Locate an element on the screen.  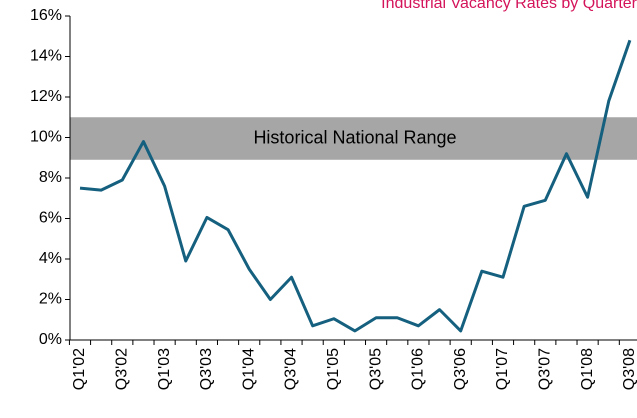
x-tick-label: Q3'03 is located at coordinates (206, 369).